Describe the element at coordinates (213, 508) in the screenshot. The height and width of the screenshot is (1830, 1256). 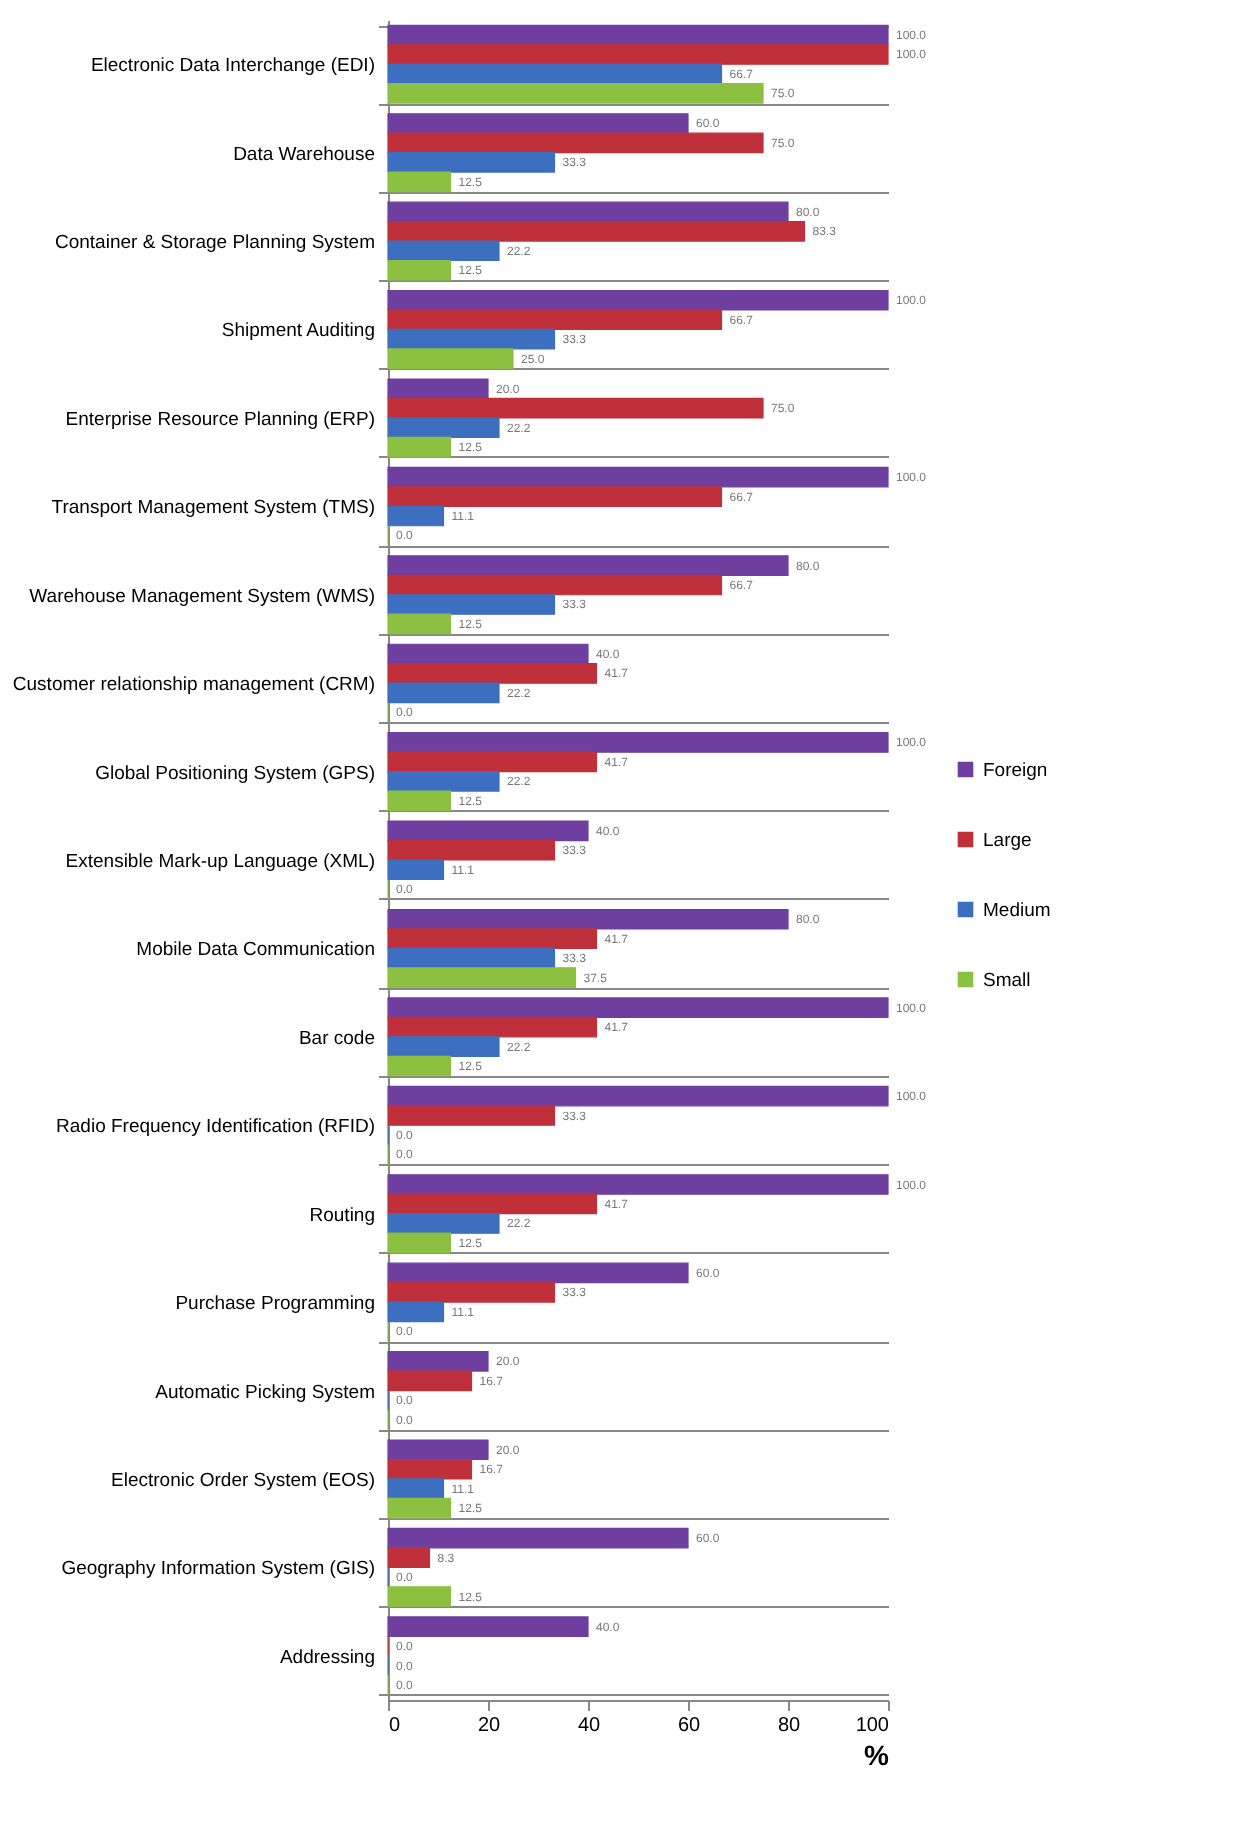
I see `y-tick-label: Transport Management System (TMS)` at that location.